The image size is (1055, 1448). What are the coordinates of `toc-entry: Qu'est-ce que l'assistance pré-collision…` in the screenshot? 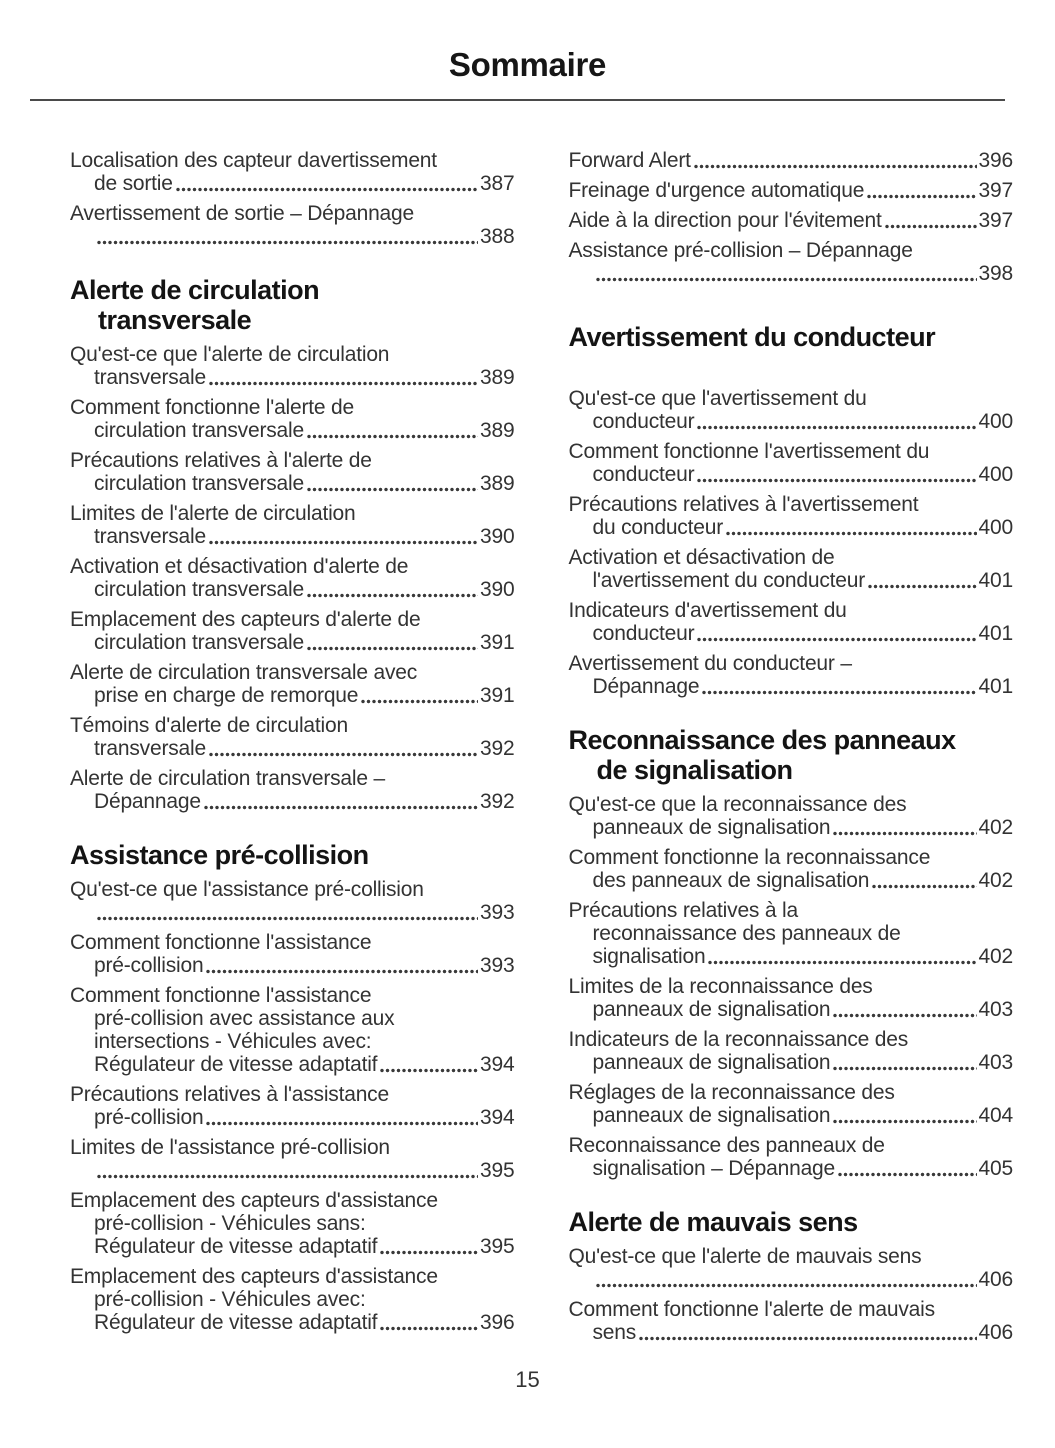 It's located at (292, 901).